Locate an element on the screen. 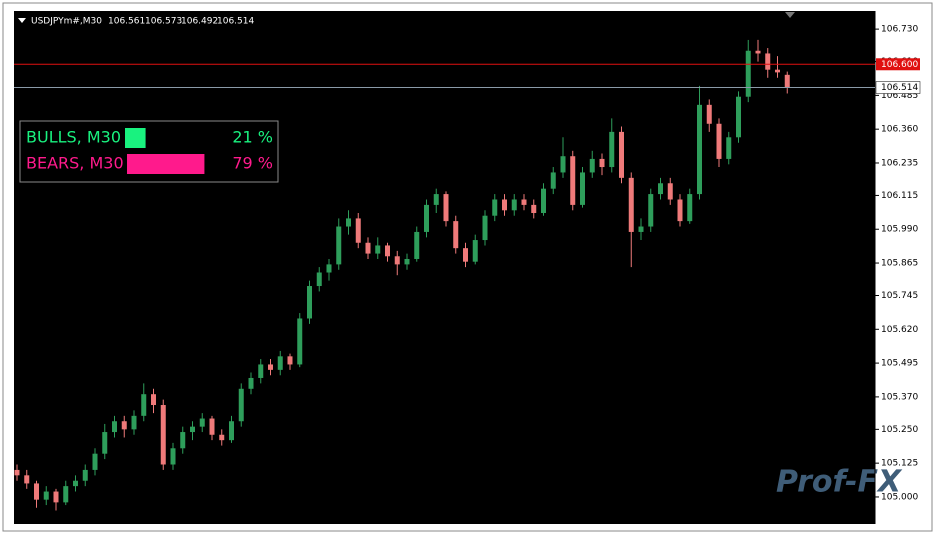  y-tick-label: 106.360 is located at coordinates (899, 130).